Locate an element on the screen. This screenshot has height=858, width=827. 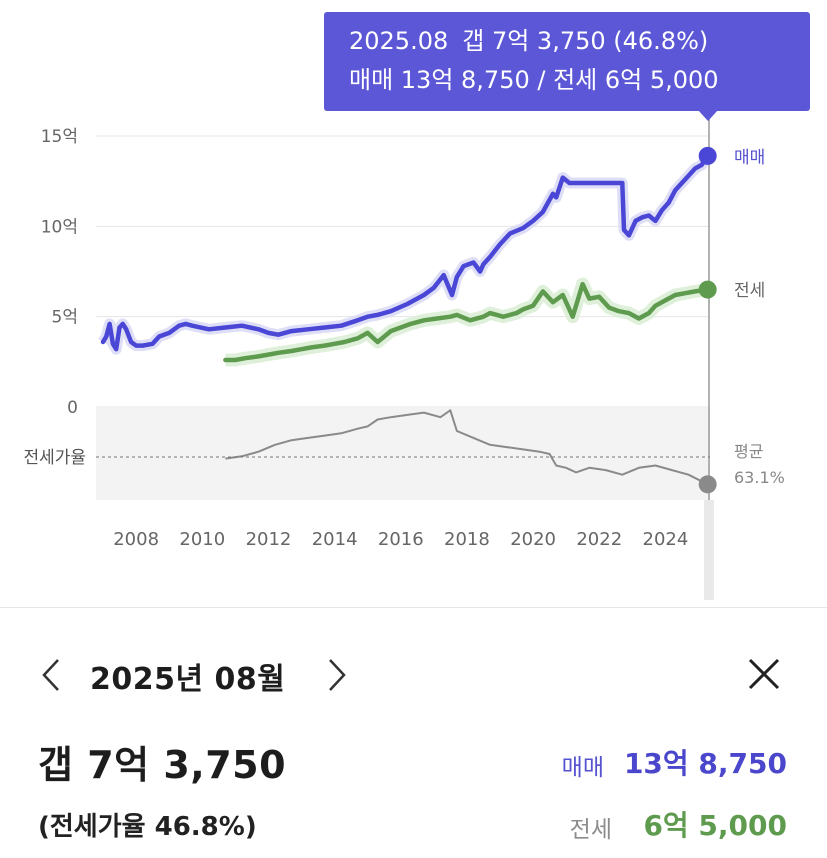
x-tick-label: 2016 is located at coordinates (401, 539).